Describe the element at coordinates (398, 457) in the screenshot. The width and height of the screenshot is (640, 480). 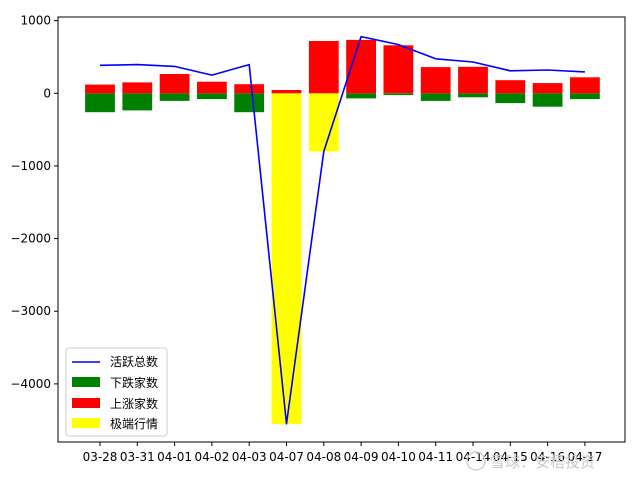
I see `x-tick-label: 04-10` at that location.